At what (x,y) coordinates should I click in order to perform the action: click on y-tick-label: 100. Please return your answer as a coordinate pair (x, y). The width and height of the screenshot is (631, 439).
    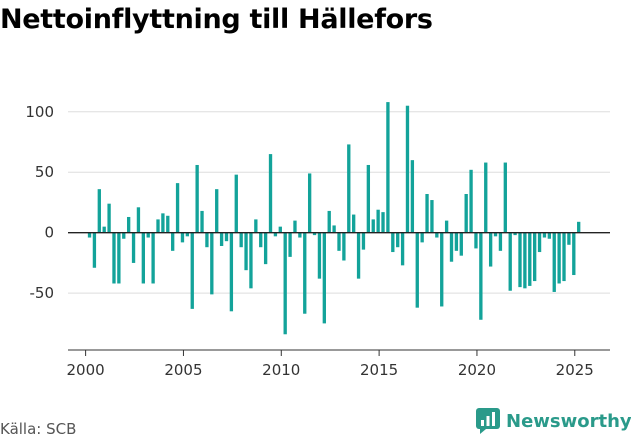
    Looking at the image, I should click on (39, 112).